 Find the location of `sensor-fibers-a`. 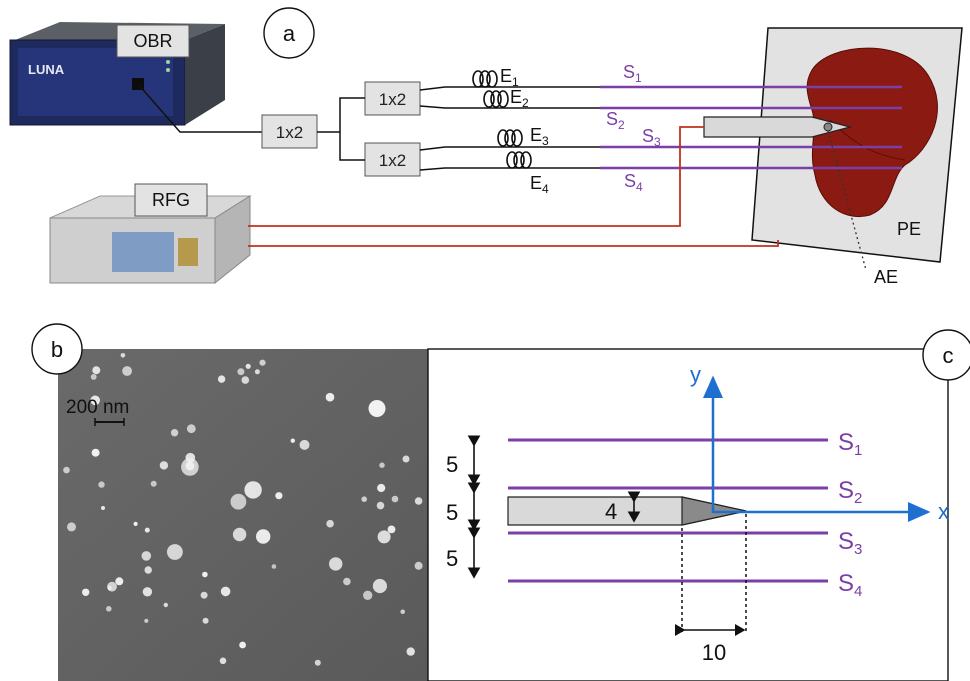

sensor-fibers-a is located at coordinates (751, 127).